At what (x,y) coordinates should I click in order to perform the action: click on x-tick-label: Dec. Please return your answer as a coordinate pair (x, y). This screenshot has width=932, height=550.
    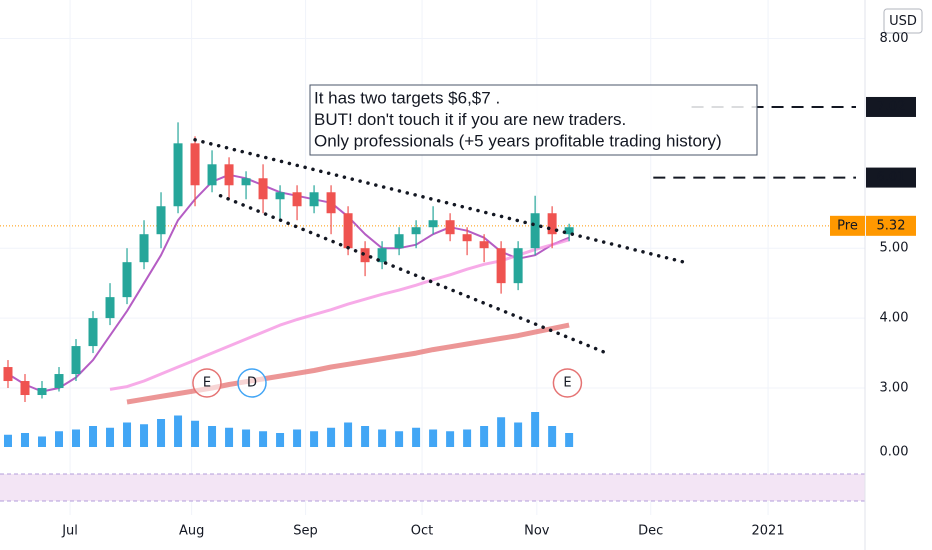
    Looking at the image, I should click on (650, 531).